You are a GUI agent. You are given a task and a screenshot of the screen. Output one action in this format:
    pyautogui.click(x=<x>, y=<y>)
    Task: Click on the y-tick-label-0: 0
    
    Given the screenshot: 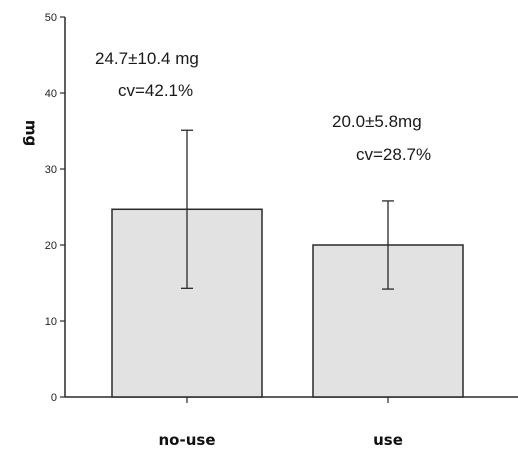 What is the action you would take?
    pyautogui.click(x=54, y=398)
    